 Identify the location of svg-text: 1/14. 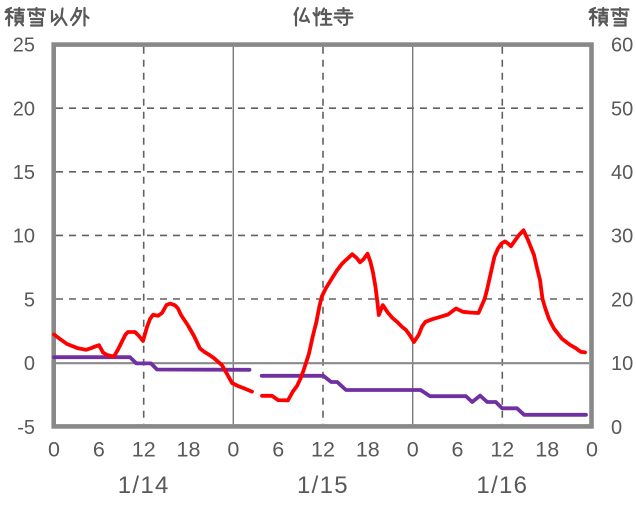
(144, 485).